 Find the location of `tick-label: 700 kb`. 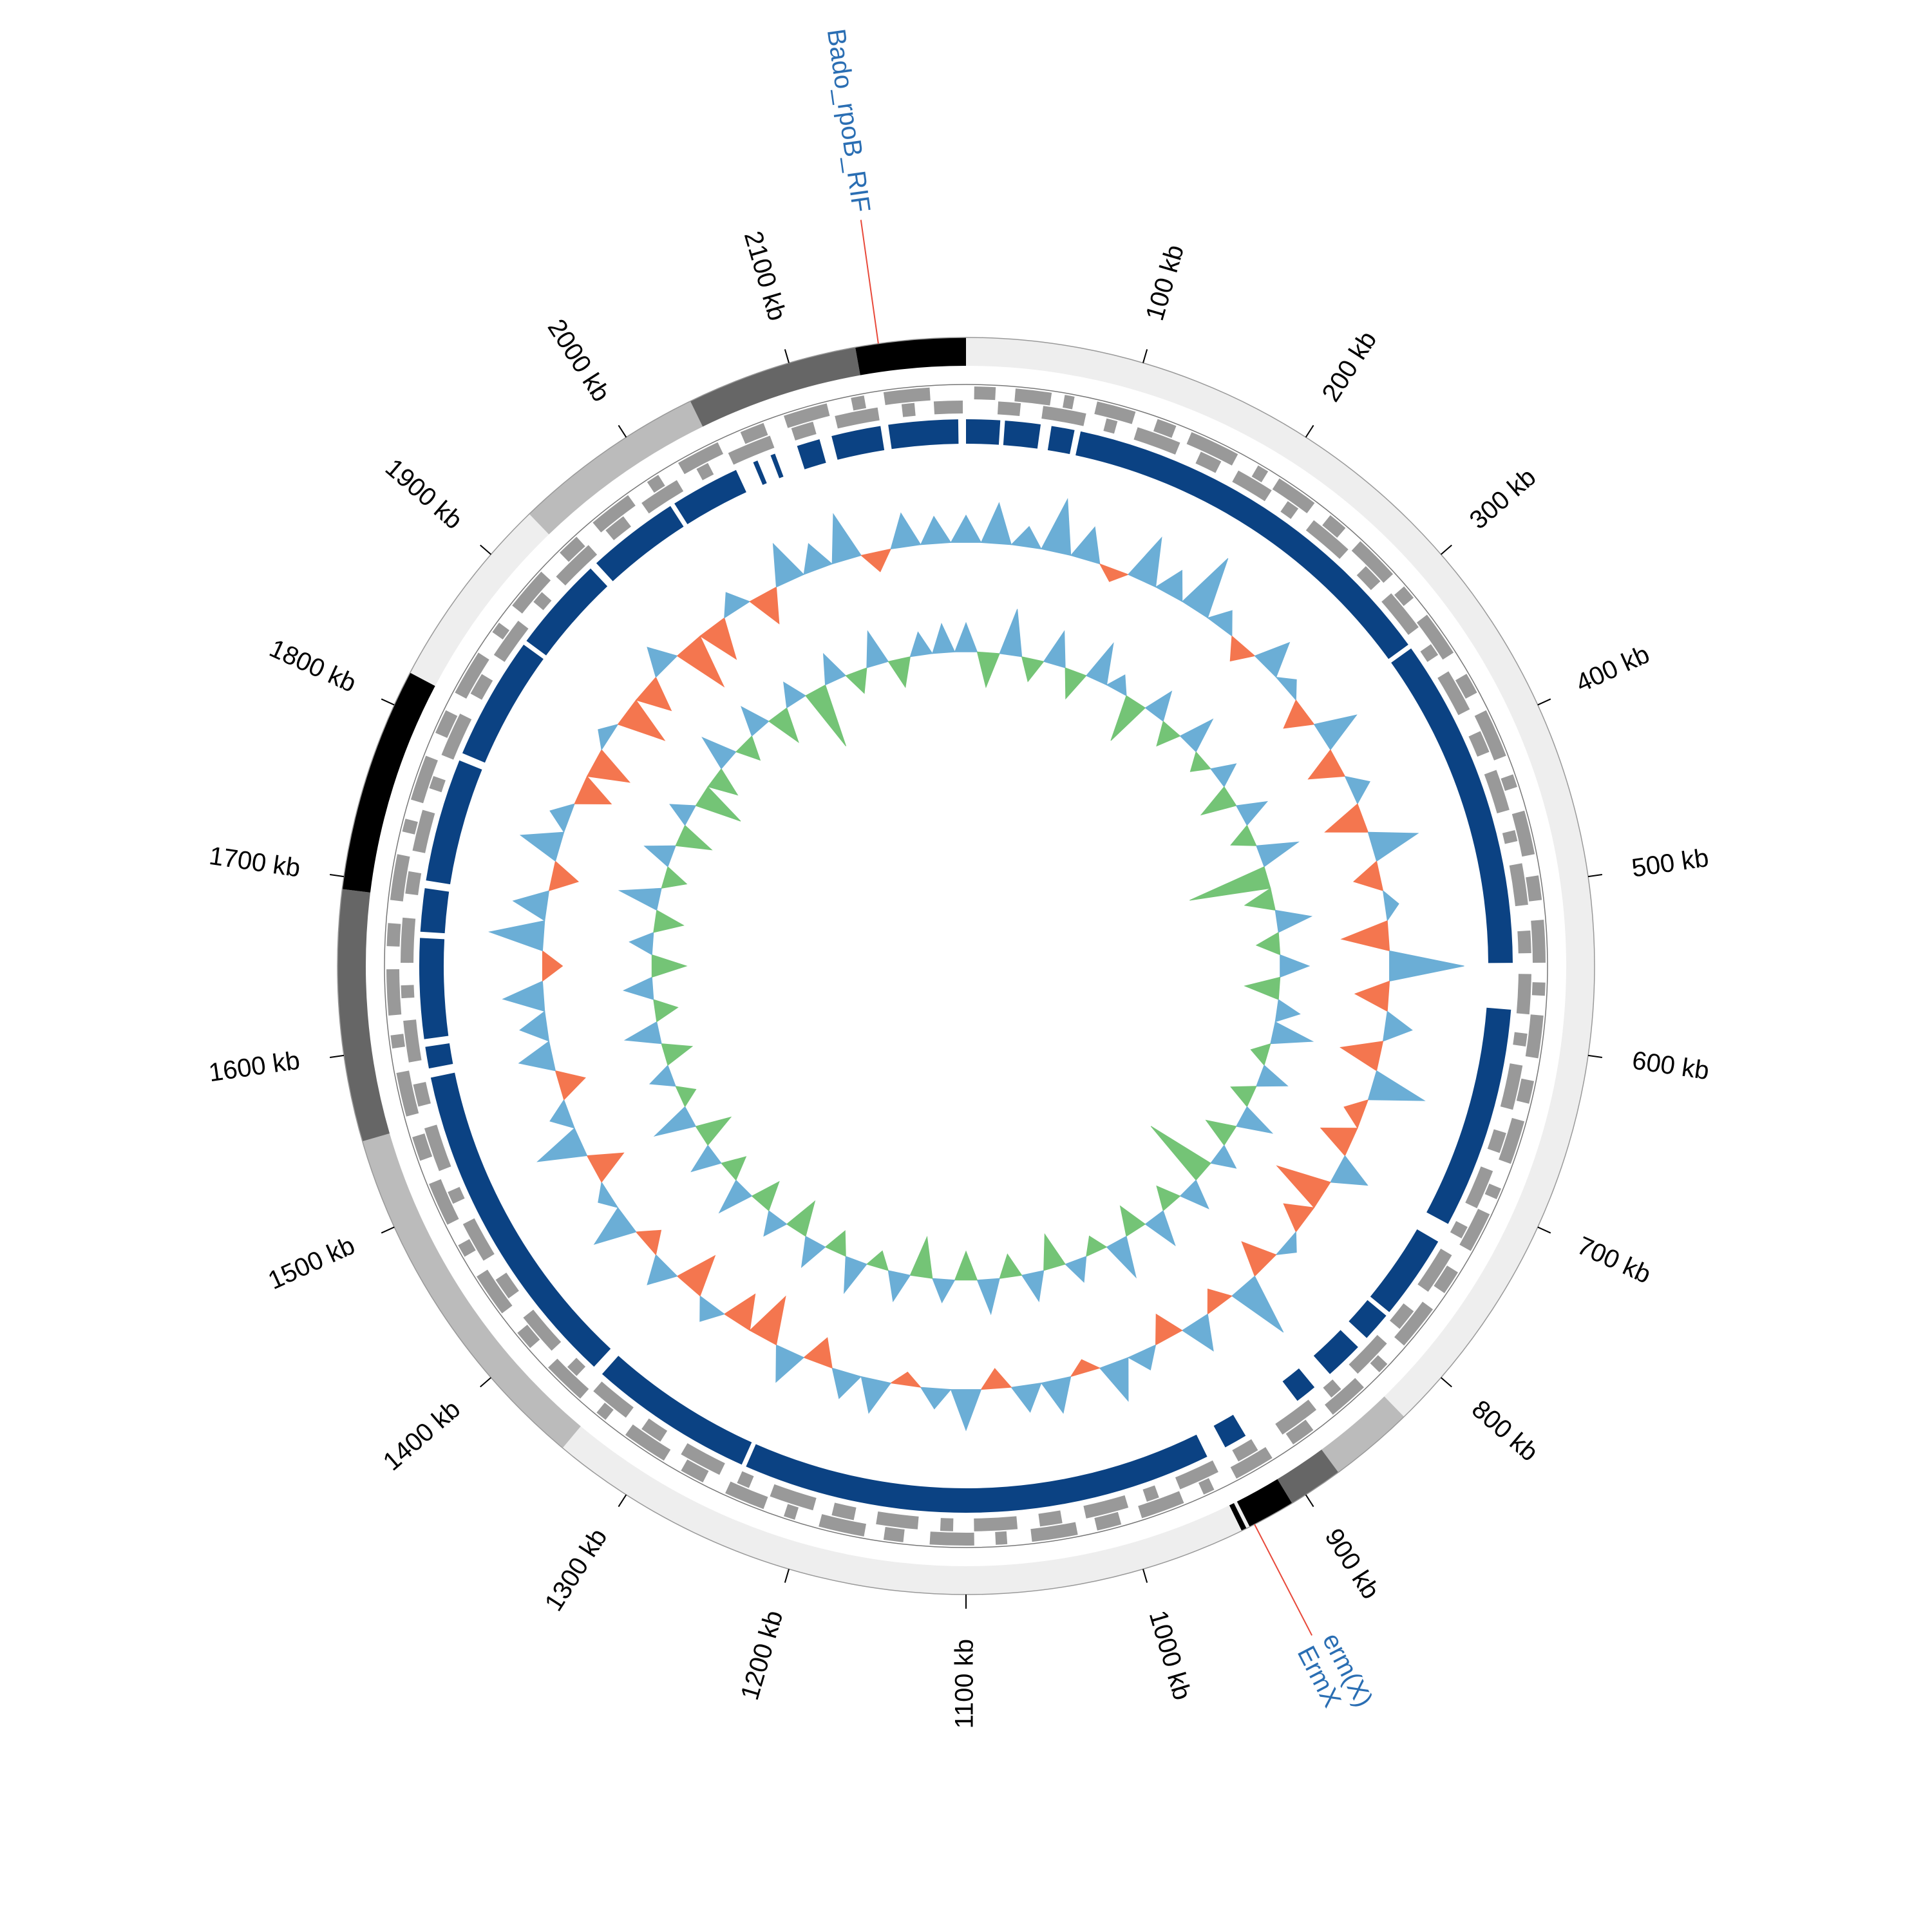

tick-label: 700 kb is located at coordinates (1614, 1260).